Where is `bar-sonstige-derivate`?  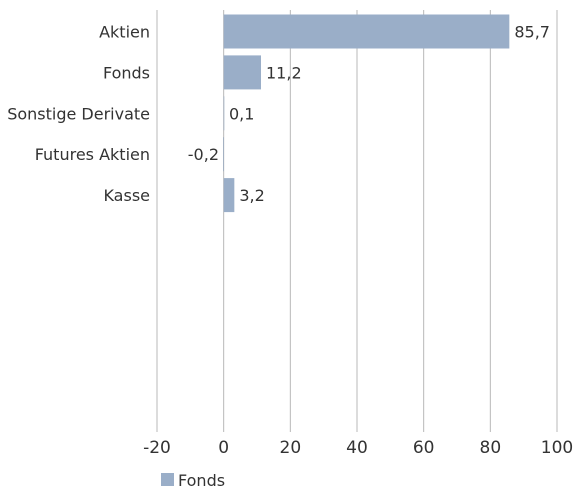 bar-sonstige-derivate is located at coordinates (224, 113).